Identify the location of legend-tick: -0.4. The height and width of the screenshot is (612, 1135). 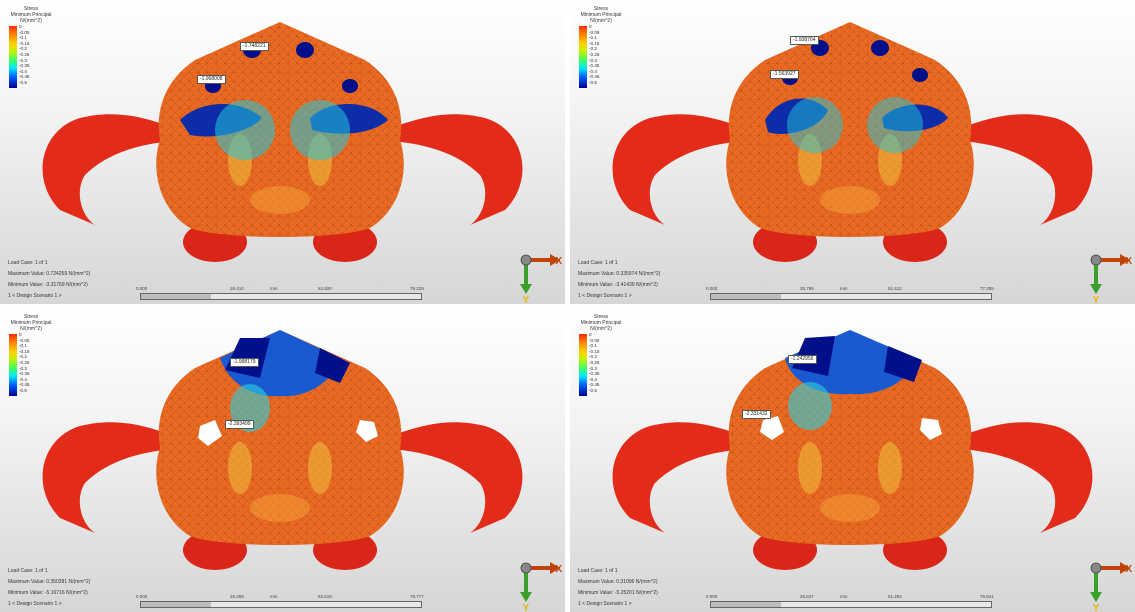
(23, 379).